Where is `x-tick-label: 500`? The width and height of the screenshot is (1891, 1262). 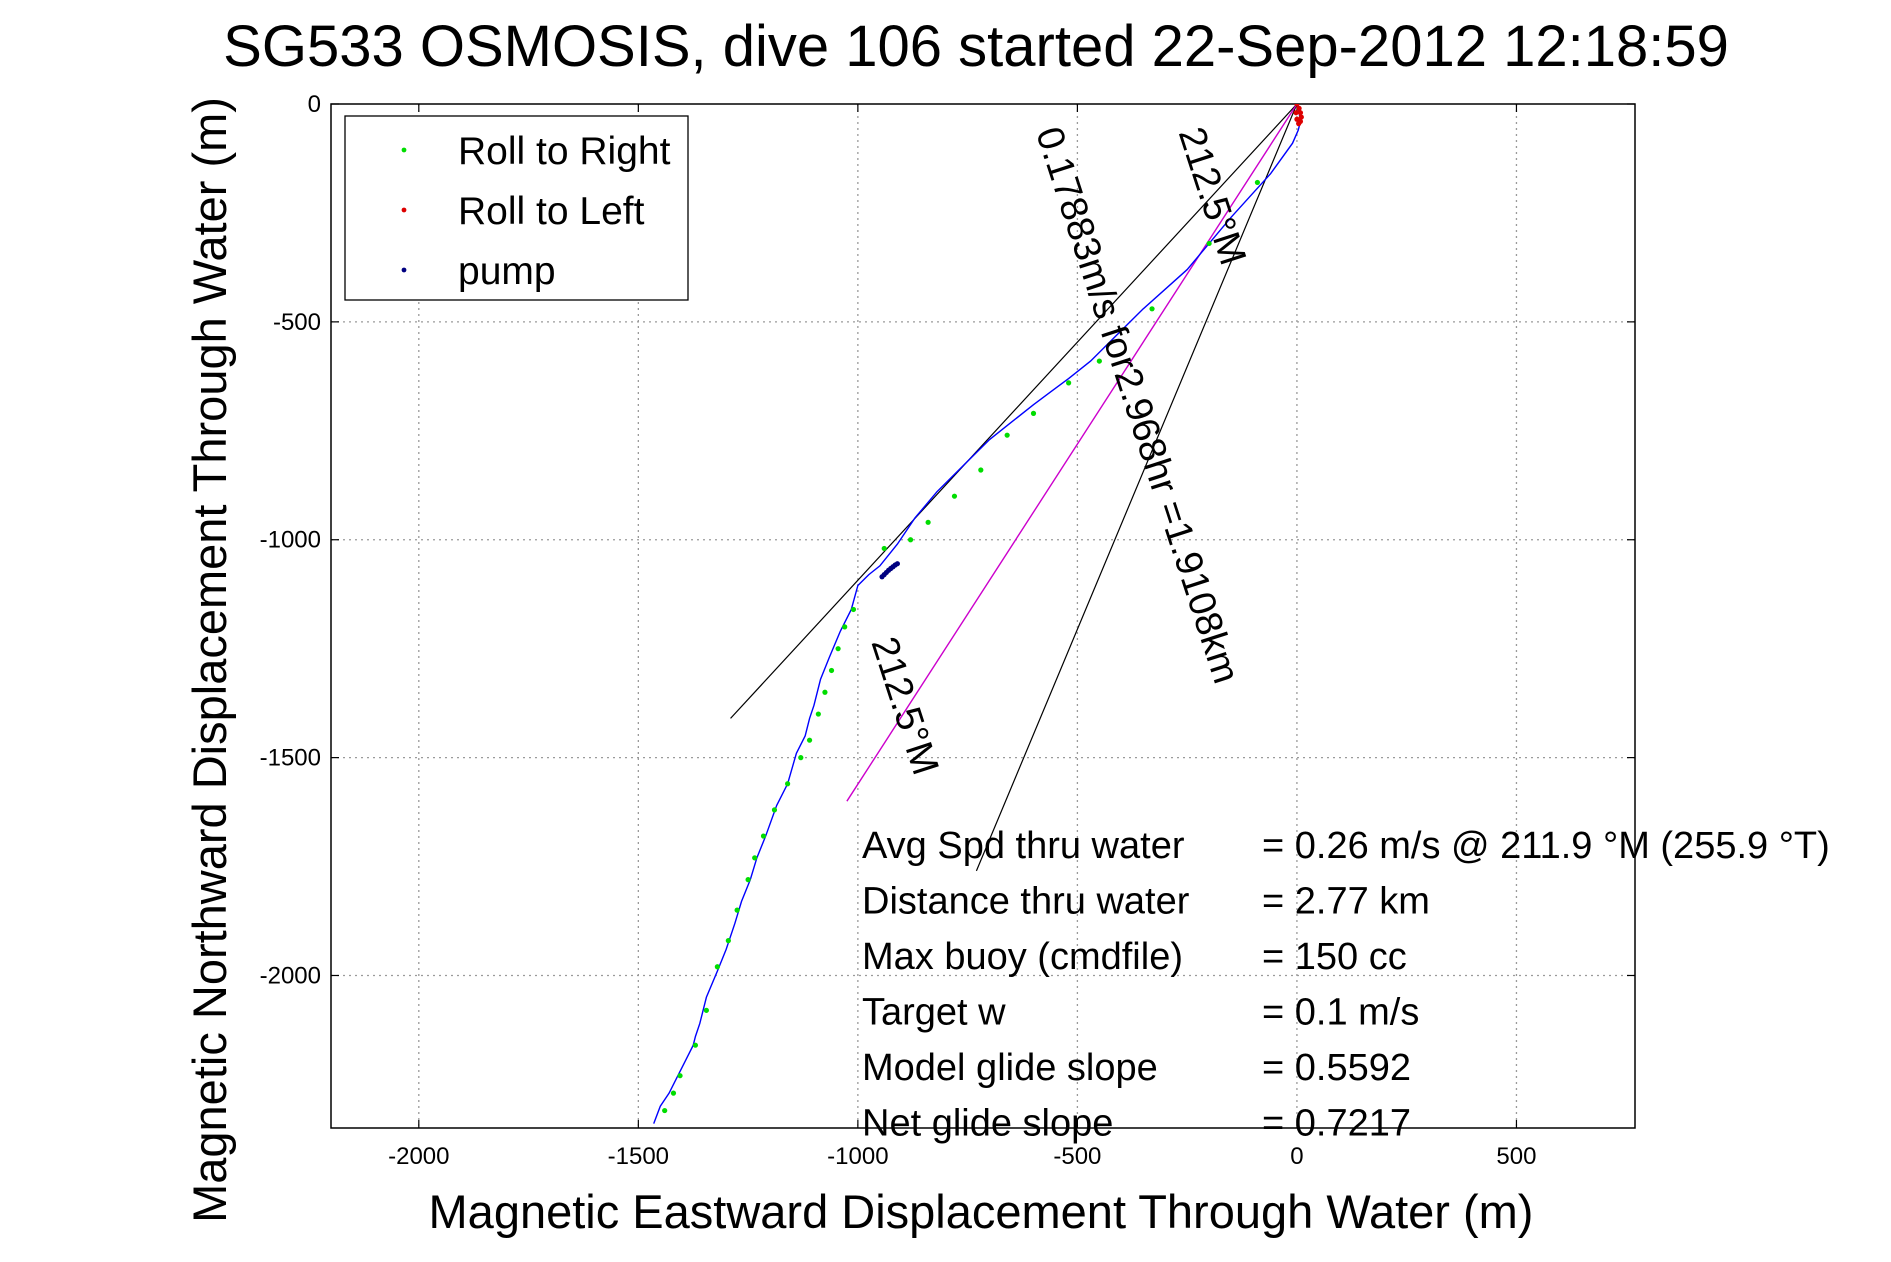
x-tick-label: 500 is located at coordinates (1516, 1156).